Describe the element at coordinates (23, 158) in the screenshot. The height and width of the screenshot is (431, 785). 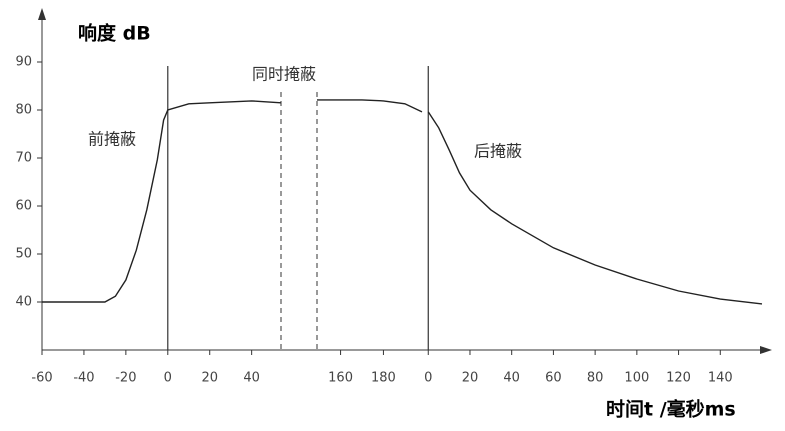
I see `y-tick-label: 70` at that location.